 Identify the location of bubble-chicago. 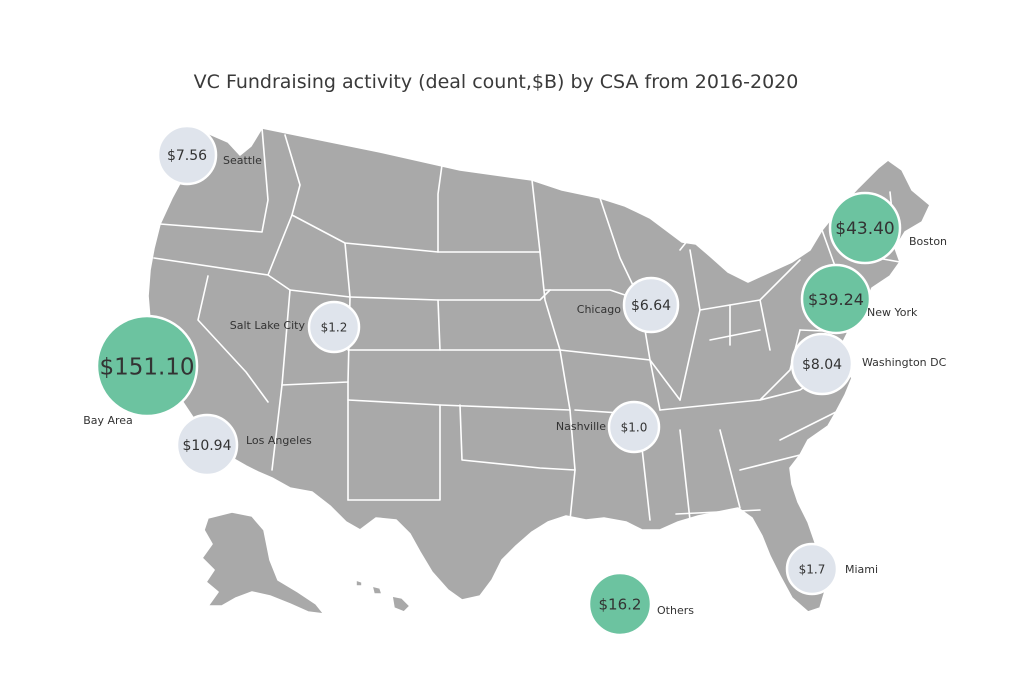
(651, 305).